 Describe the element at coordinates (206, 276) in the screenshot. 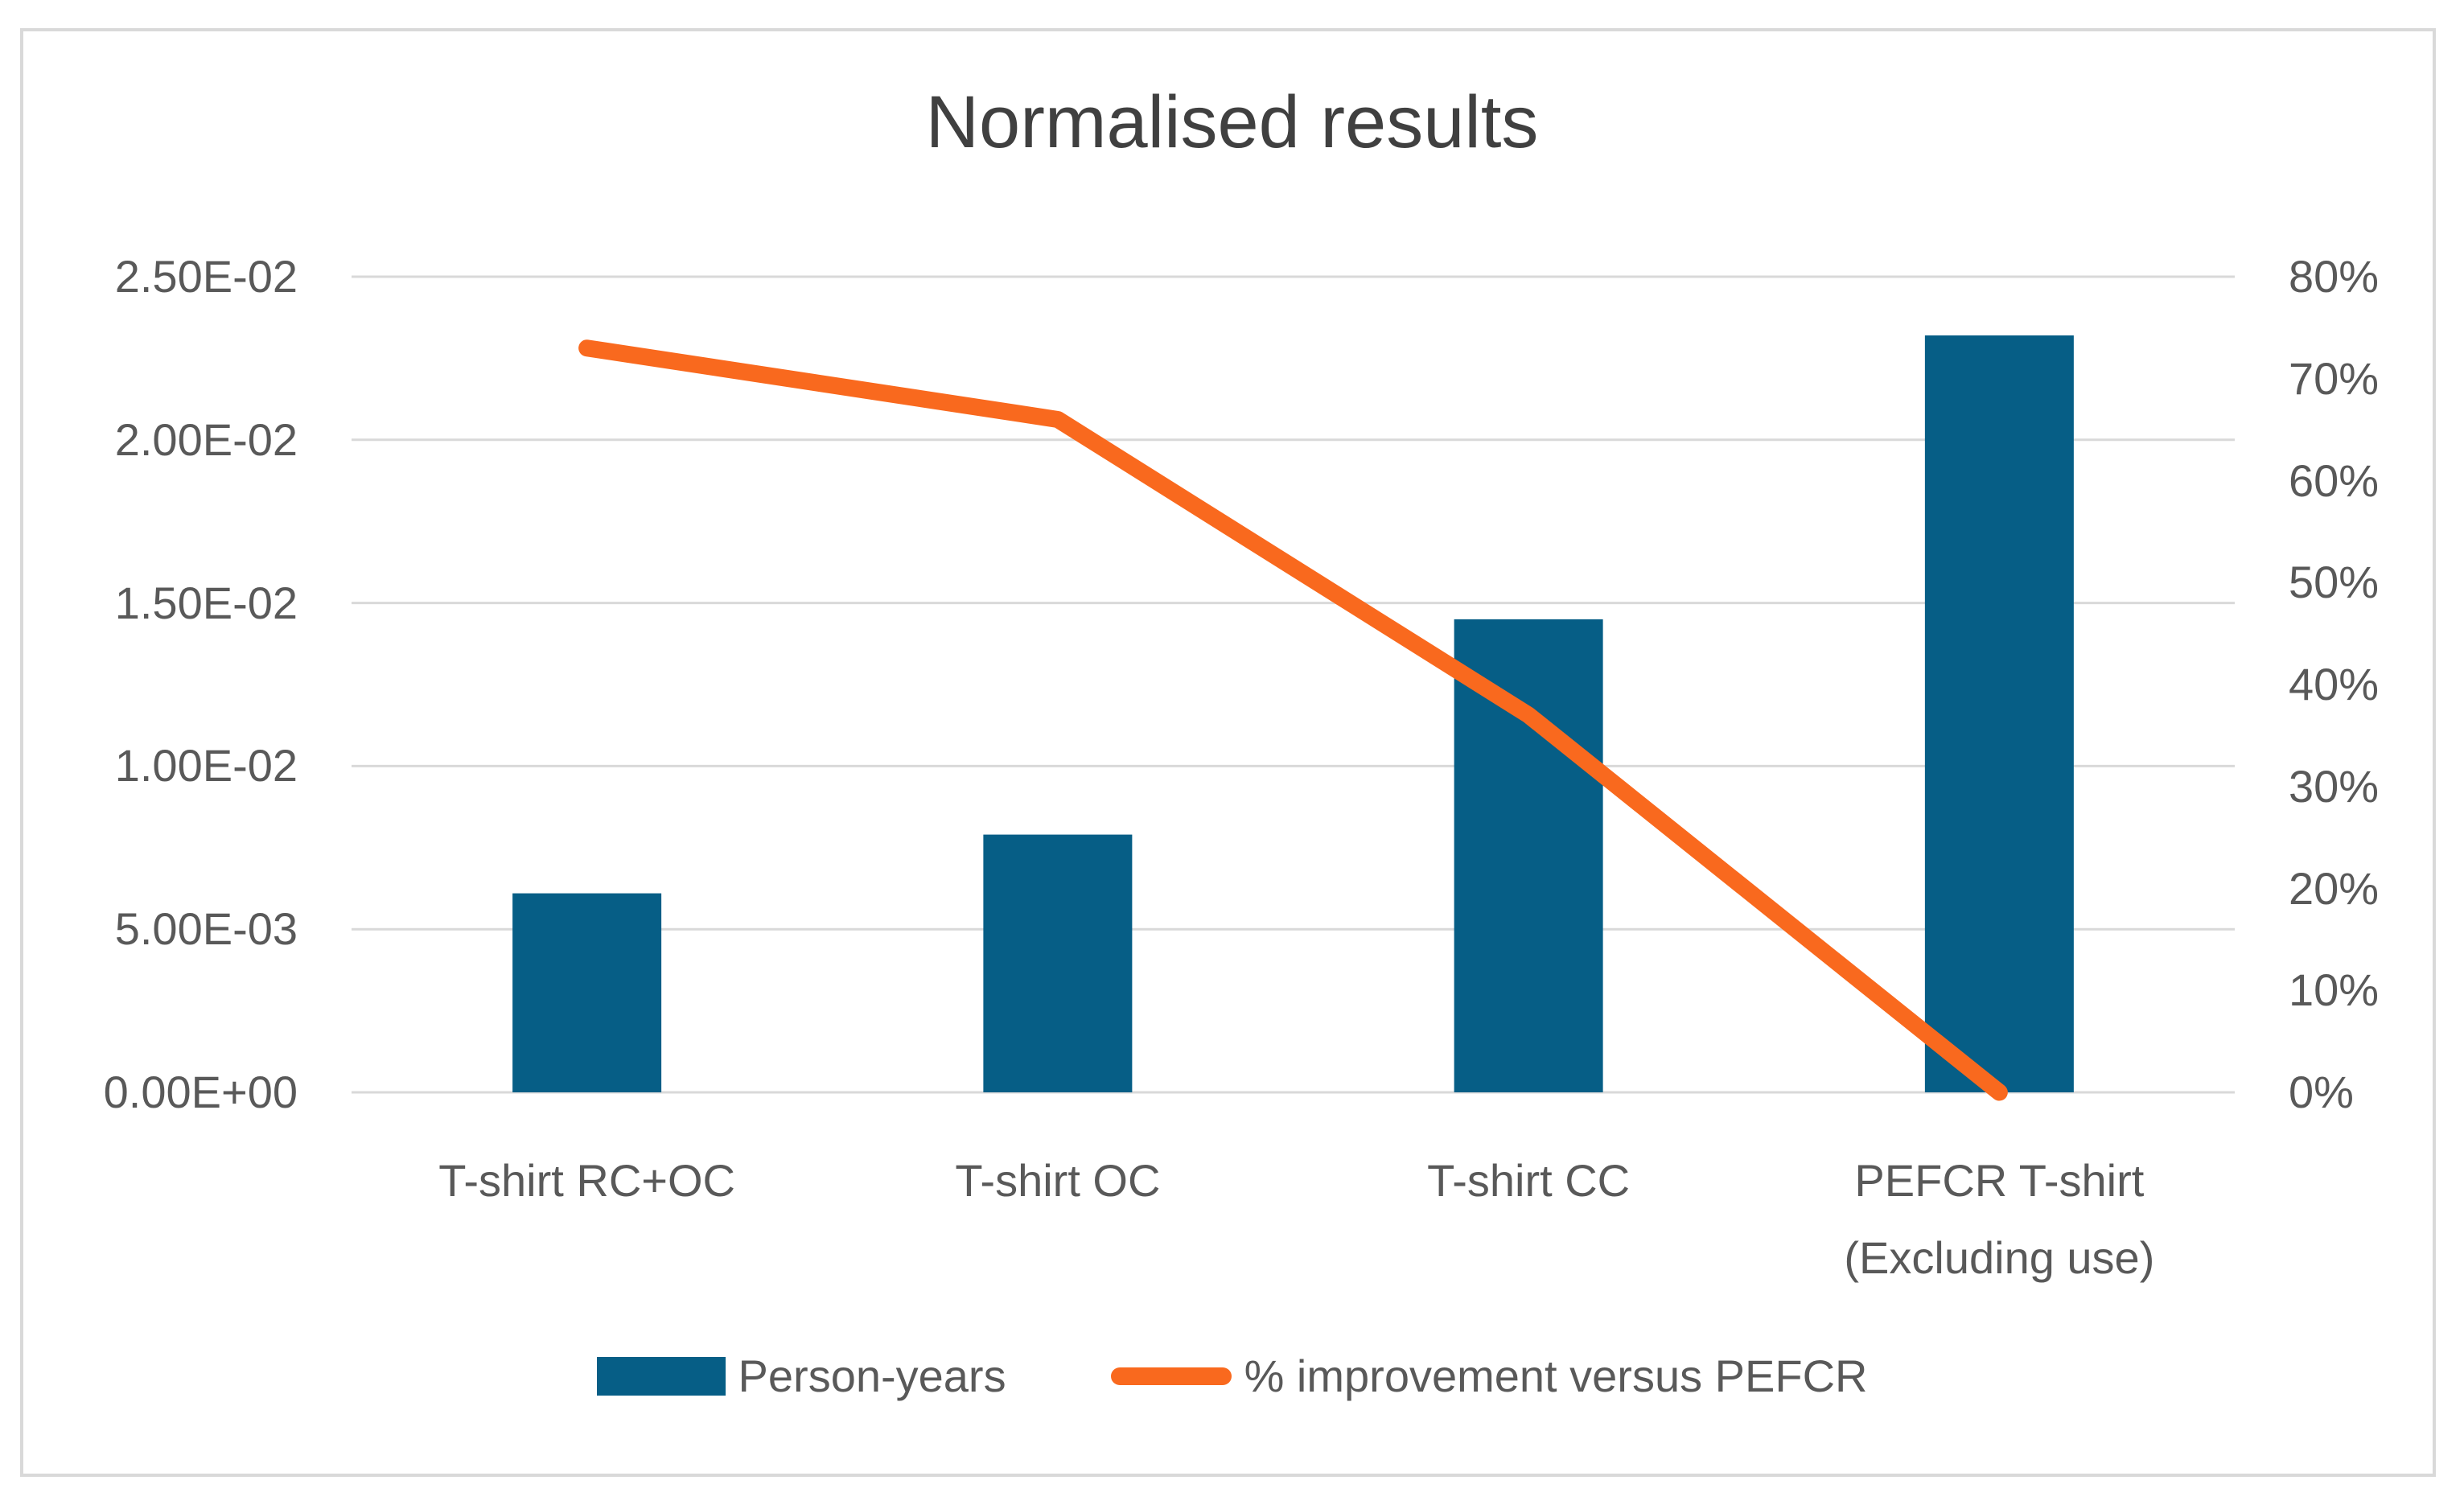

I see `left-axis-tick-label: 2.50E-02` at that location.